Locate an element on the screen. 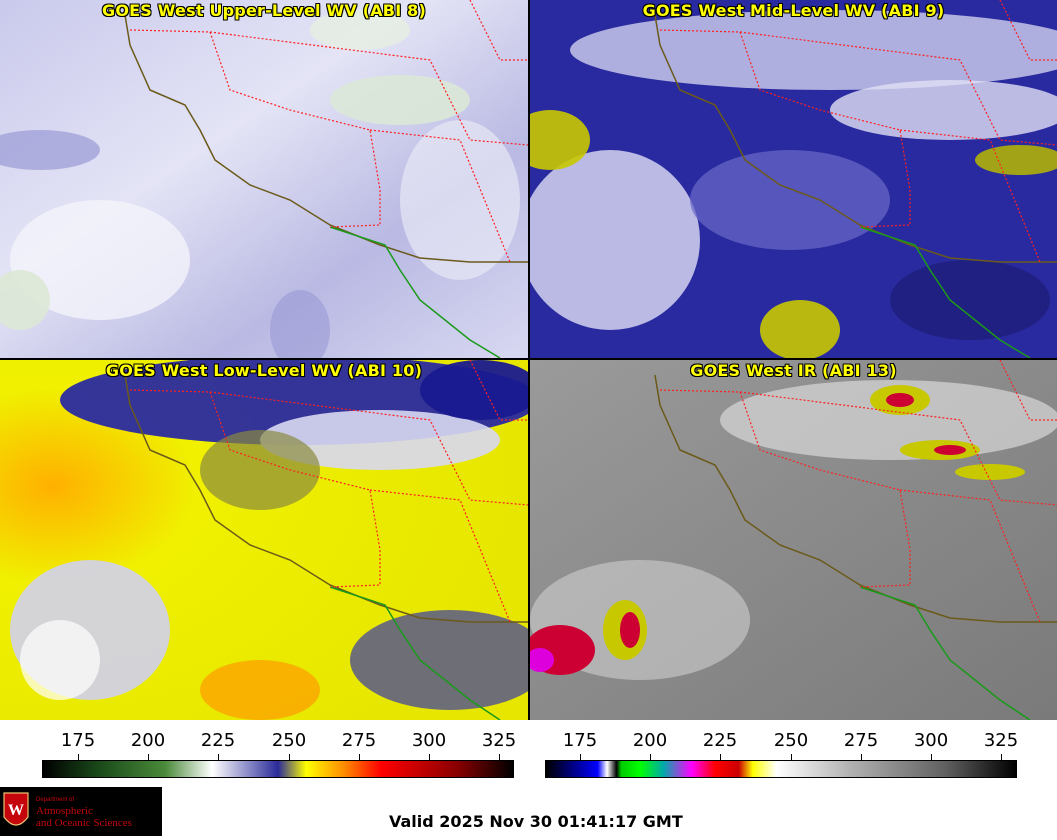 Image resolution: width=1057 pixels, height=840 pixels. panel-title: GOES West Mid-Level WV (ABI 9) is located at coordinates (793, 10).